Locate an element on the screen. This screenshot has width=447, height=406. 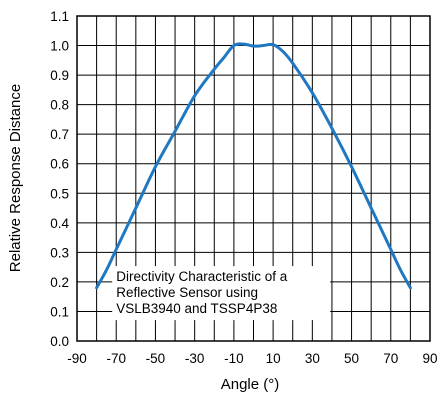
x-tick-label: 90 is located at coordinates (429, 358).